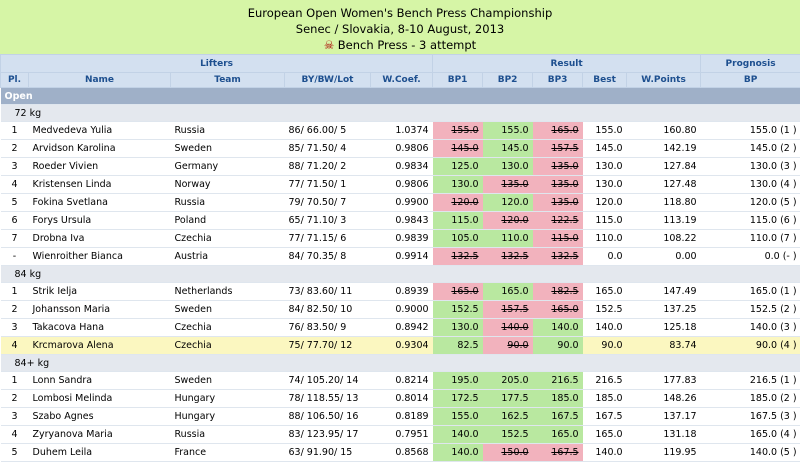 The height and width of the screenshot is (462, 800). I want to click on wpoints-cell: 131.18, so click(664, 435).